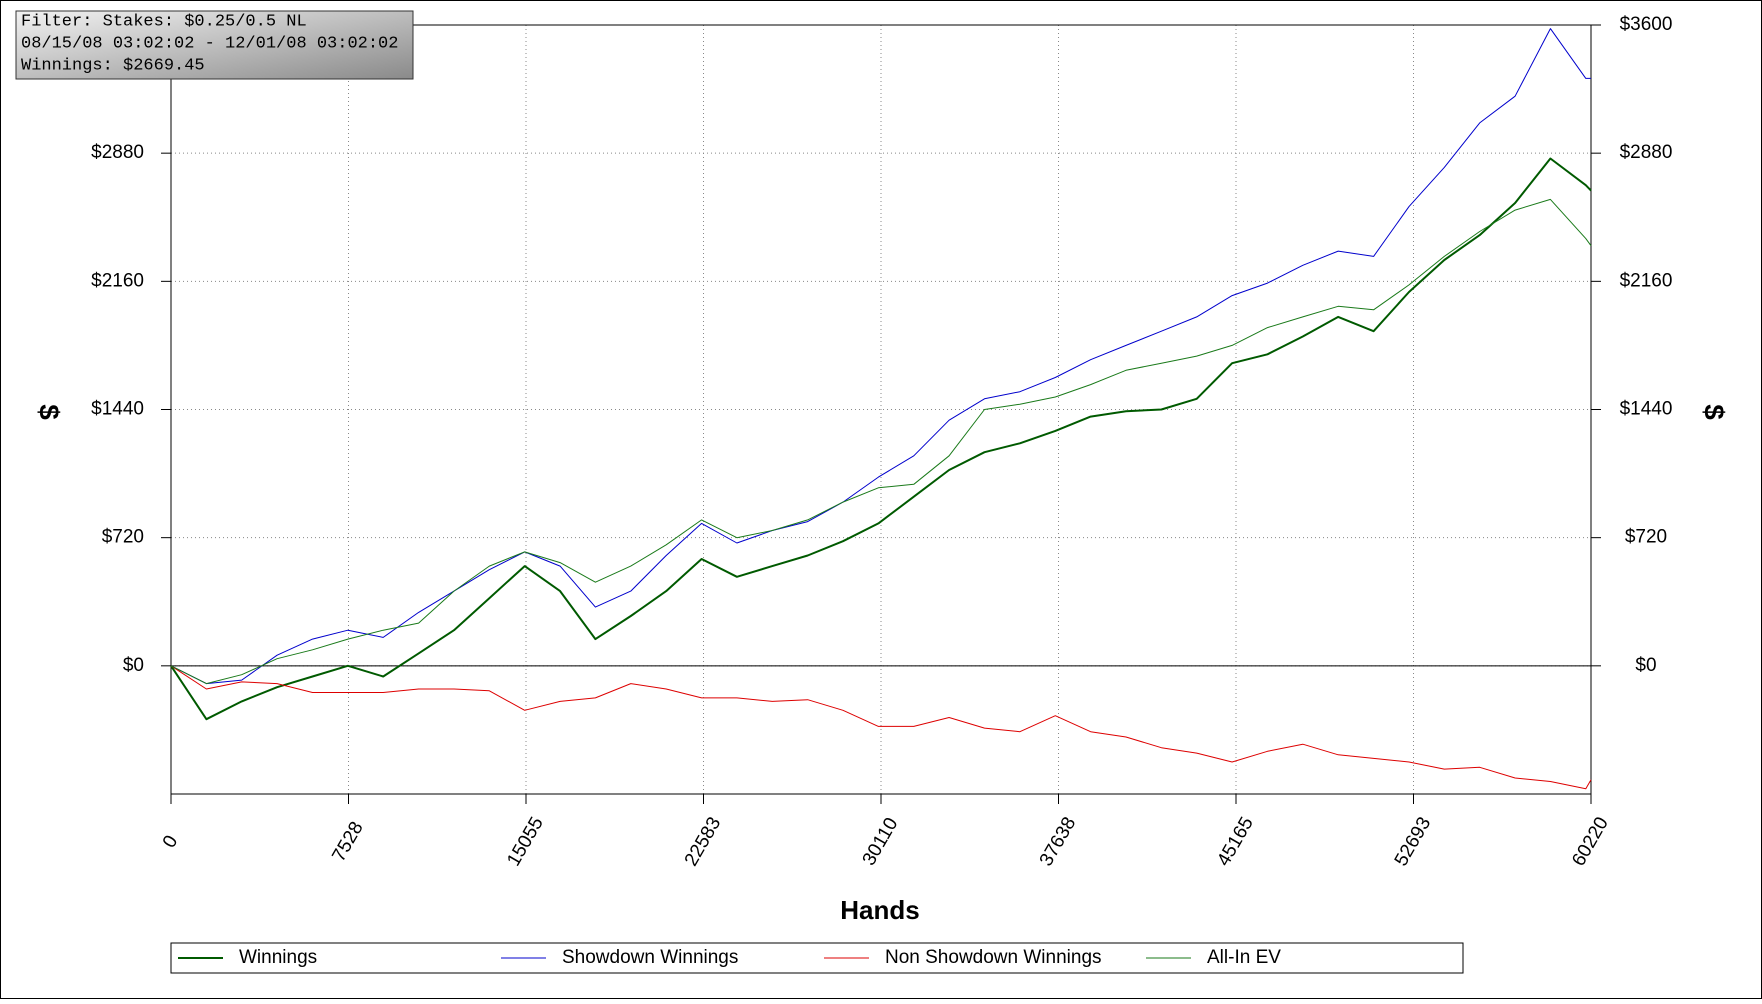 Image resolution: width=1762 pixels, height=1004 pixels. Describe the element at coordinates (133, 665) in the screenshot. I see `y-tick-label: $0` at that location.